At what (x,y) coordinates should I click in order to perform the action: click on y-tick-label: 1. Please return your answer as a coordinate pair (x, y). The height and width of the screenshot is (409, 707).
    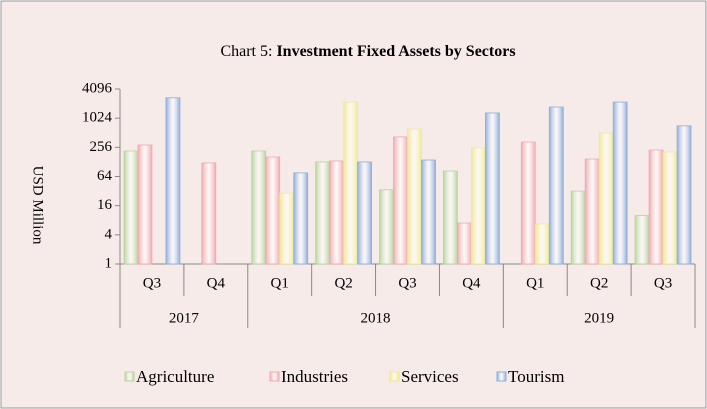
    Looking at the image, I should click on (109, 263).